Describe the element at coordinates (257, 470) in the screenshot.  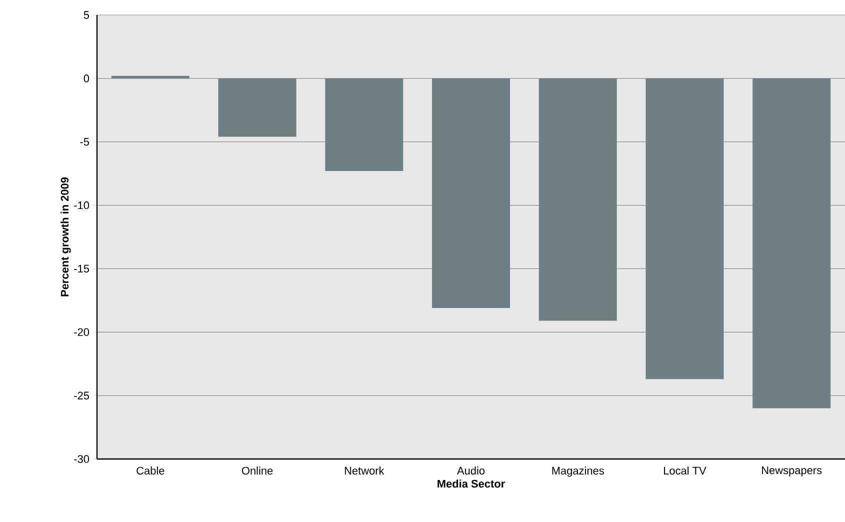
I see `x-tick-label: Online` at that location.